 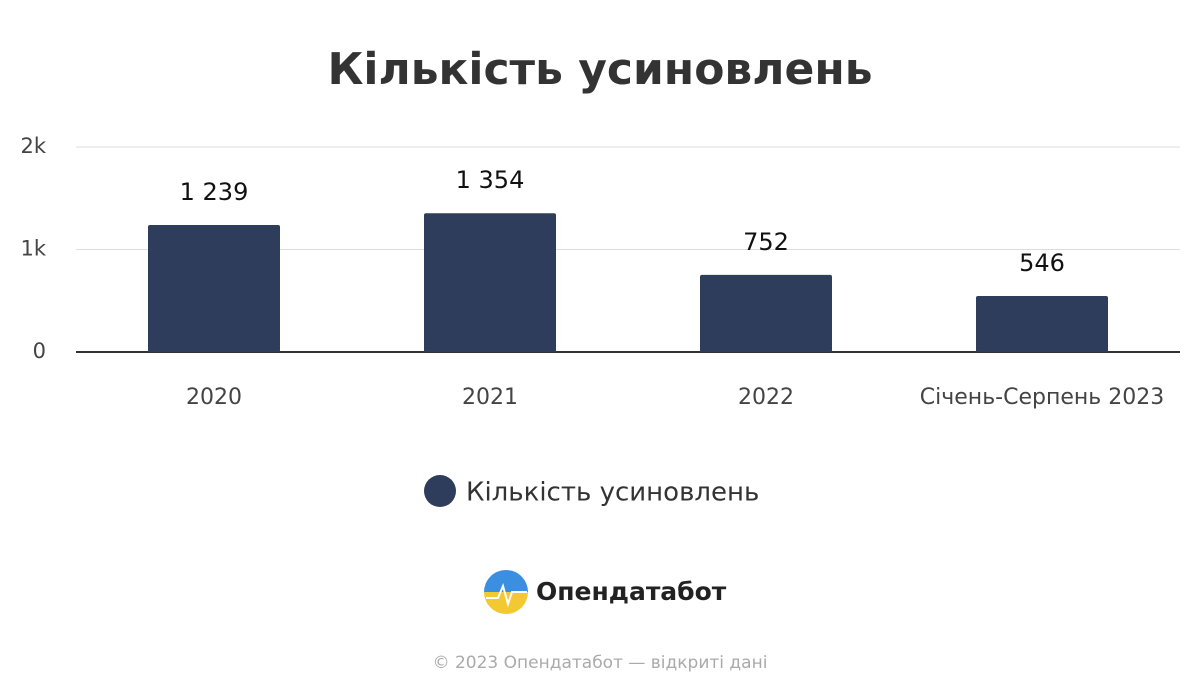 I want to click on x-tick-label: 2021, so click(x=490, y=397).